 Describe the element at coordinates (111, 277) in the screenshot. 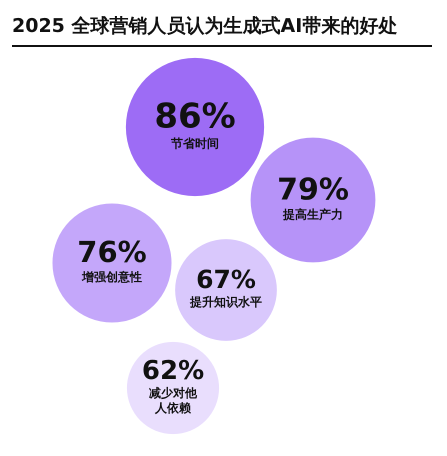

I see `category-label: 增强创意性` at that location.